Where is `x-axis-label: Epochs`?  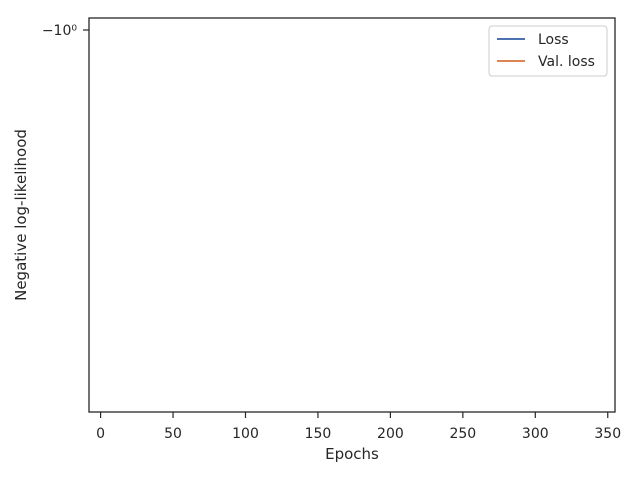 x-axis-label: Epochs is located at coordinates (352, 454).